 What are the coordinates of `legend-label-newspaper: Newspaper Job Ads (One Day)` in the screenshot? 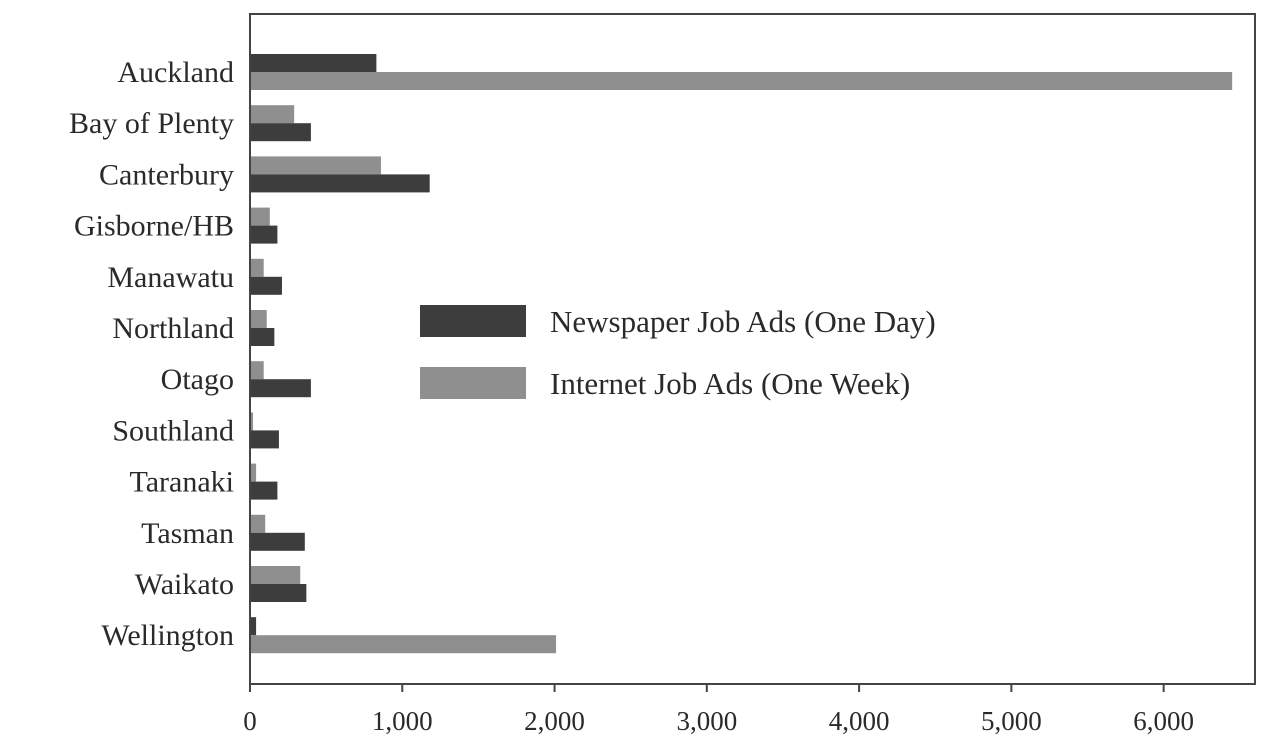 It's located at (743, 321).